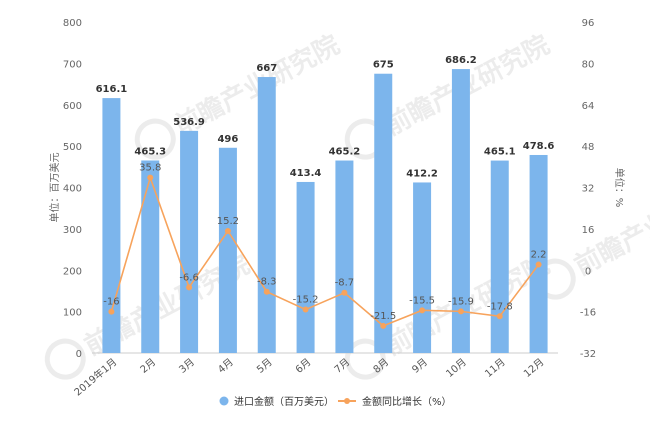 This screenshot has height=424, width=650. Describe the element at coordinates (588, 23) in the screenshot. I see `y2-tick-label: 96` at that location.